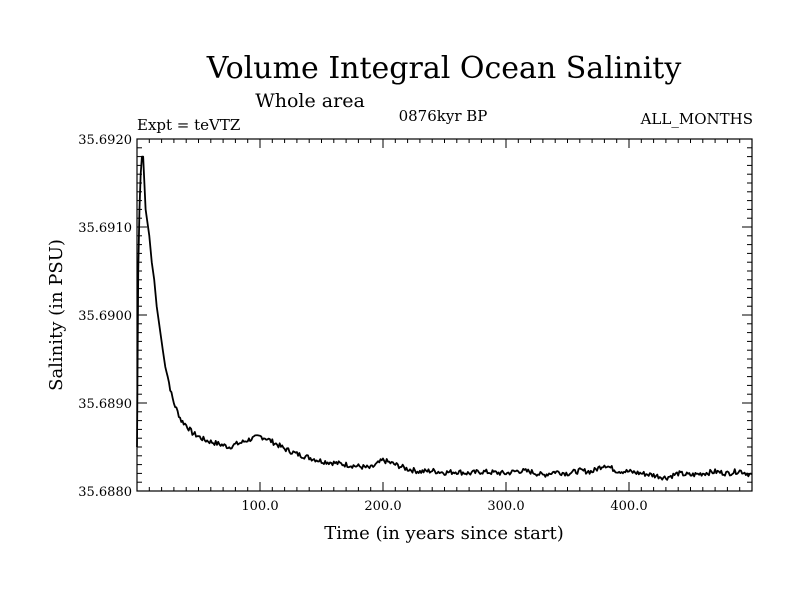  What do you see at coordinates (105, 140) in the screenshot?
I see `y-tick-label: 35.6920` at bounding box center [105, 140].